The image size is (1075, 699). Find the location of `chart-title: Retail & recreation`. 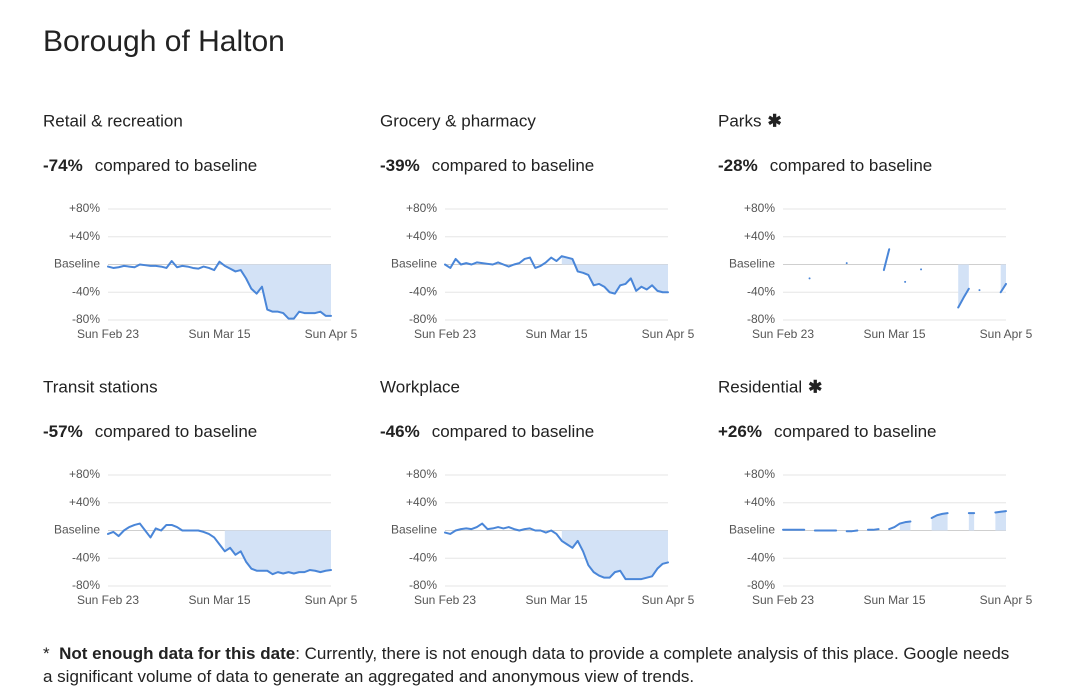

chart-title: Retail & recreation is located at coordinates (113, 120).